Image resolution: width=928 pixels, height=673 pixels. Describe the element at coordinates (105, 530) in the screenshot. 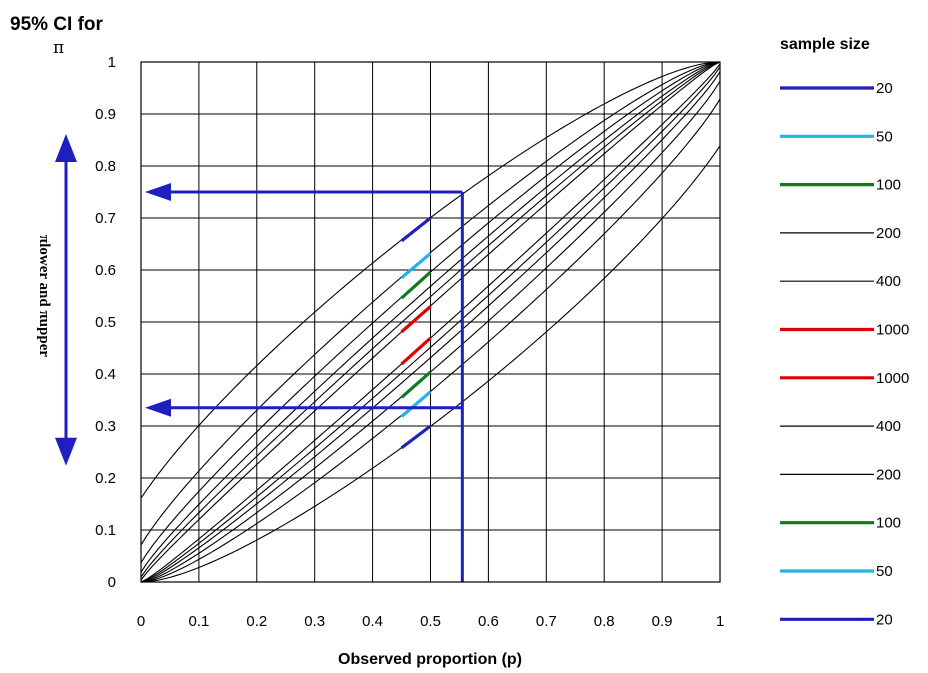

I see `y-tick-label: 0.1` at that location.